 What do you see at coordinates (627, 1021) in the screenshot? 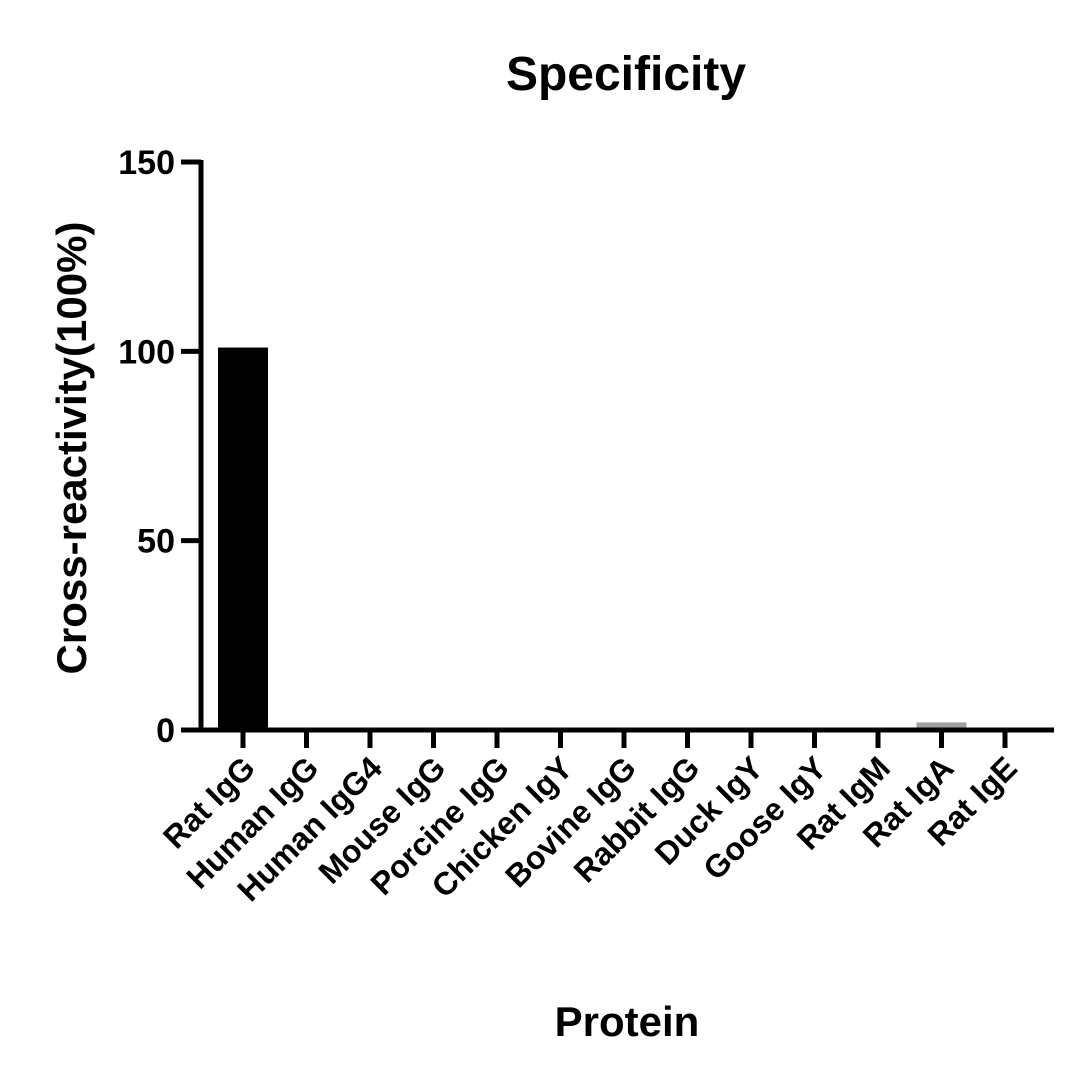
I see `x-axis-title: Protein` at bounding box center [627, 1021].